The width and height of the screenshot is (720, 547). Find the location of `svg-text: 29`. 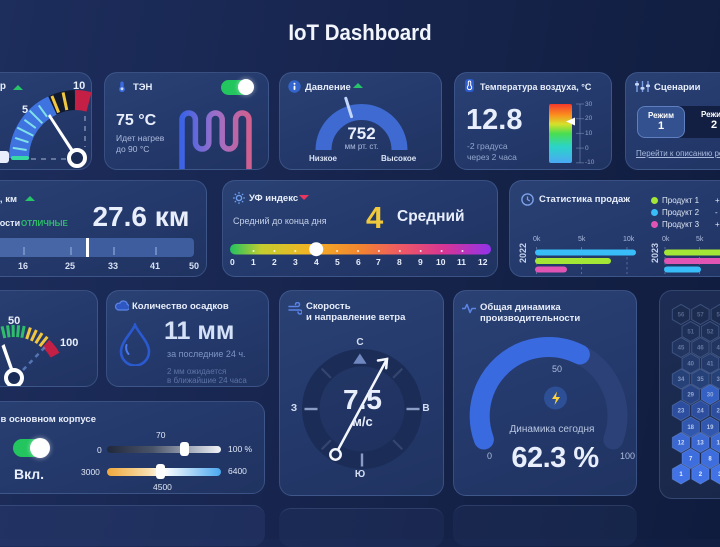

svg-text: 29 is located at coordinates (690, 396).